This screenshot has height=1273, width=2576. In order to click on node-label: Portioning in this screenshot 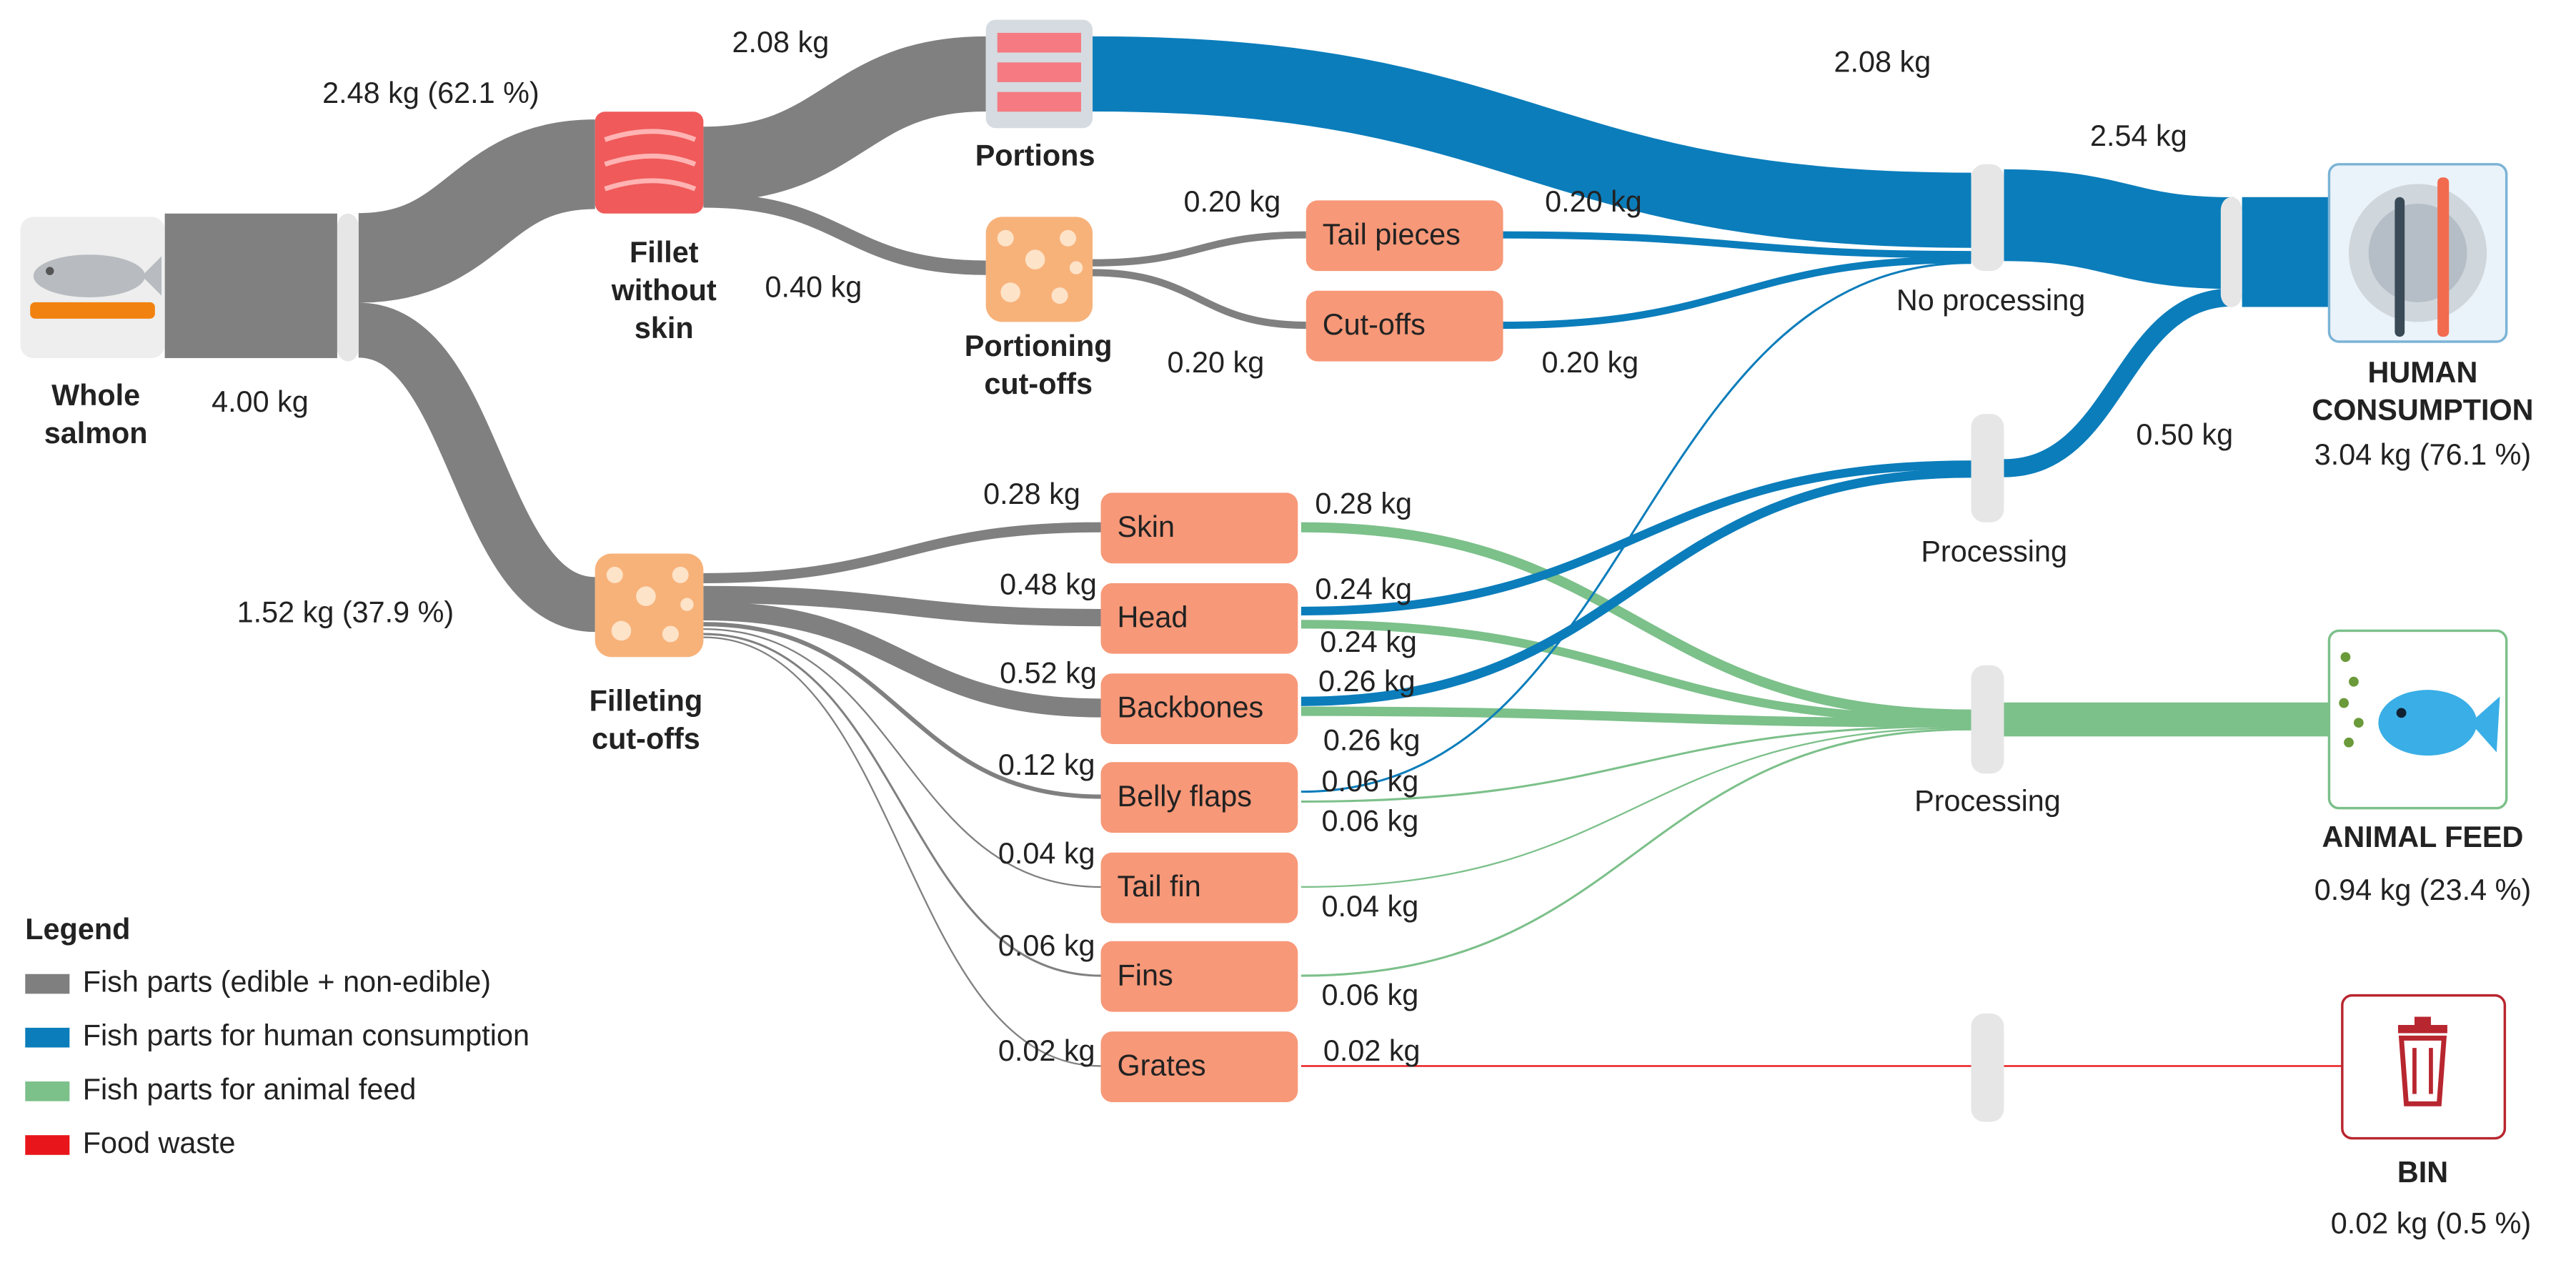, I will do `click(1039, 346)`.